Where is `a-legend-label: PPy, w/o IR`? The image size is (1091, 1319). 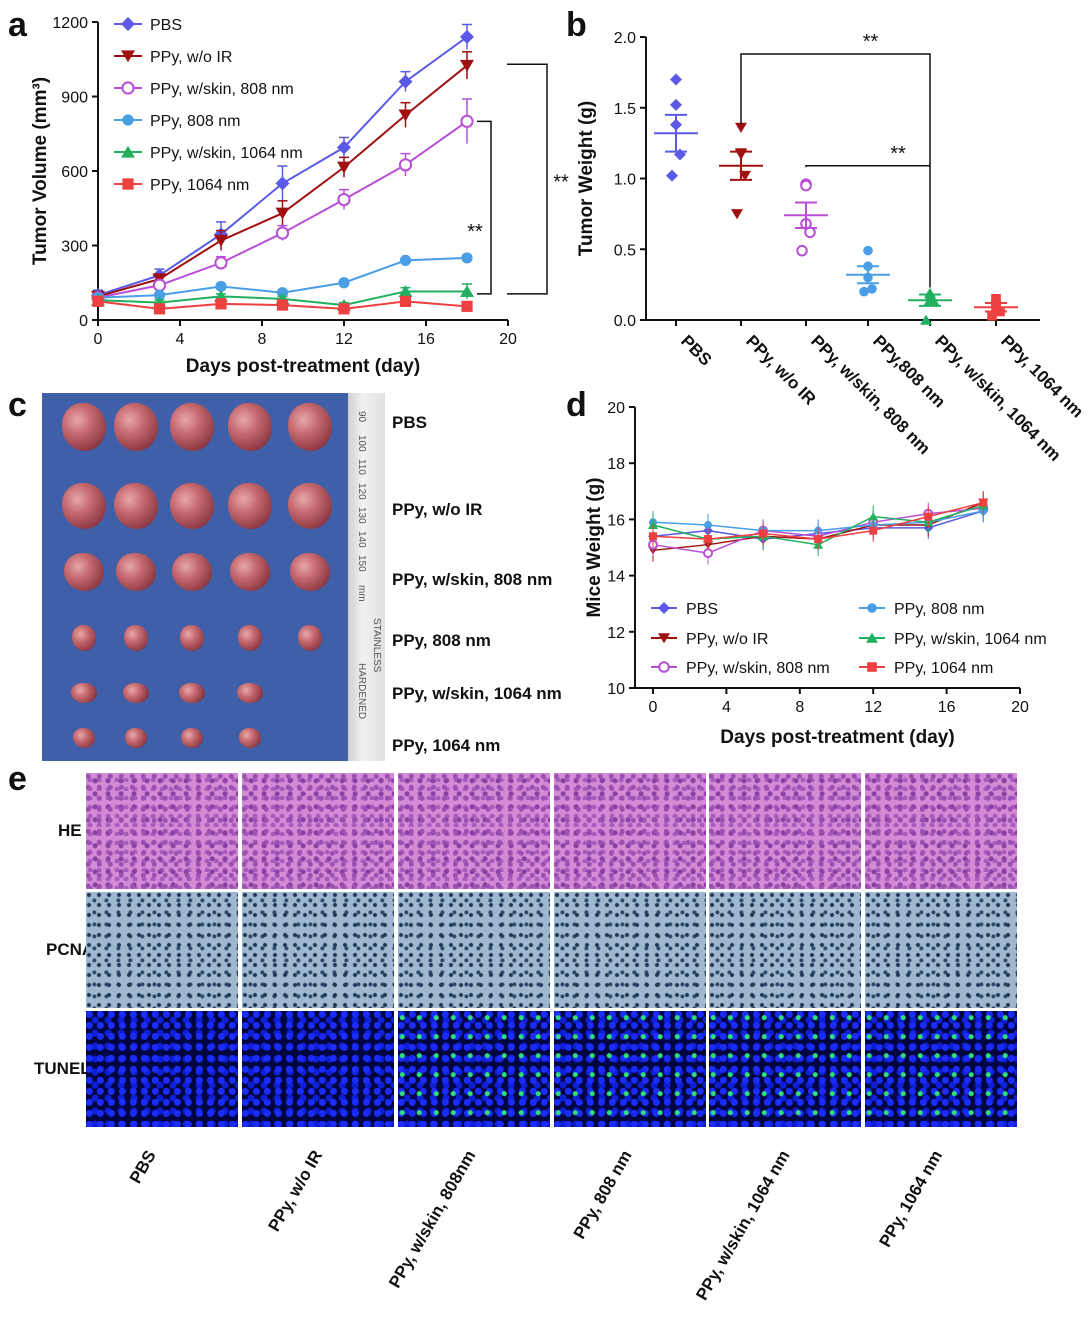 a-legend-label: PPy, w/o IR is located at coordinates (191, 57).